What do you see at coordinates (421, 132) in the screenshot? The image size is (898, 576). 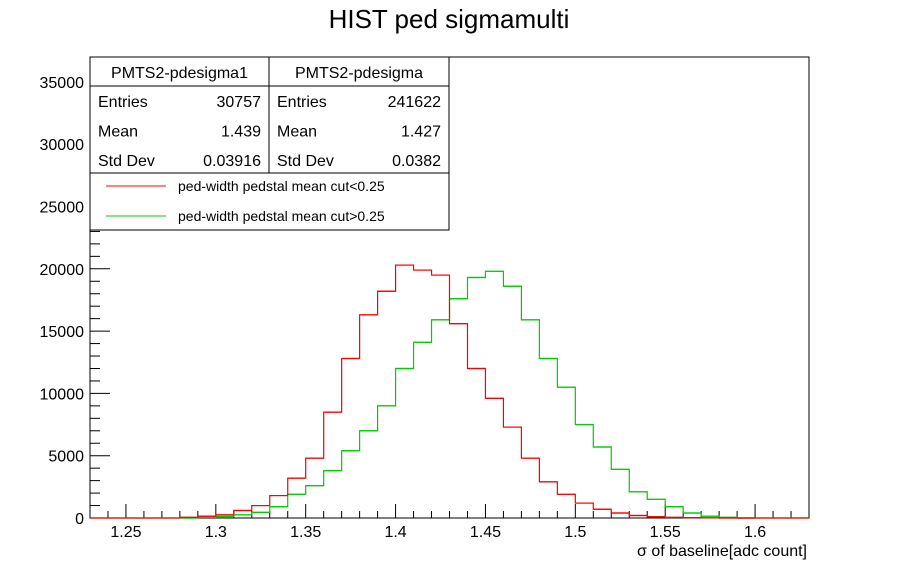 I see `stats-value: 1.427` at bounding box center [421, 132].